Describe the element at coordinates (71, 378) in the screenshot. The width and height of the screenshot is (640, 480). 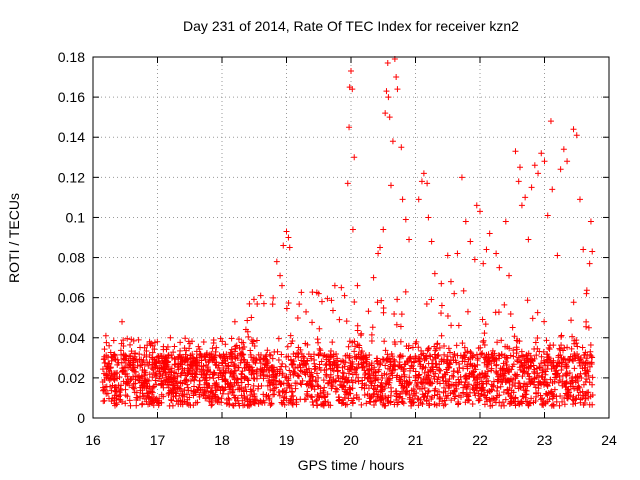
I see `y-tick-label: 0.02` at that location.